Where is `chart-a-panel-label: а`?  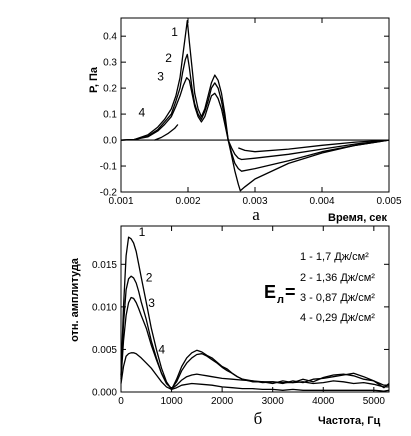
chart-a-panel-label: а is located at coordinates (256, 214).